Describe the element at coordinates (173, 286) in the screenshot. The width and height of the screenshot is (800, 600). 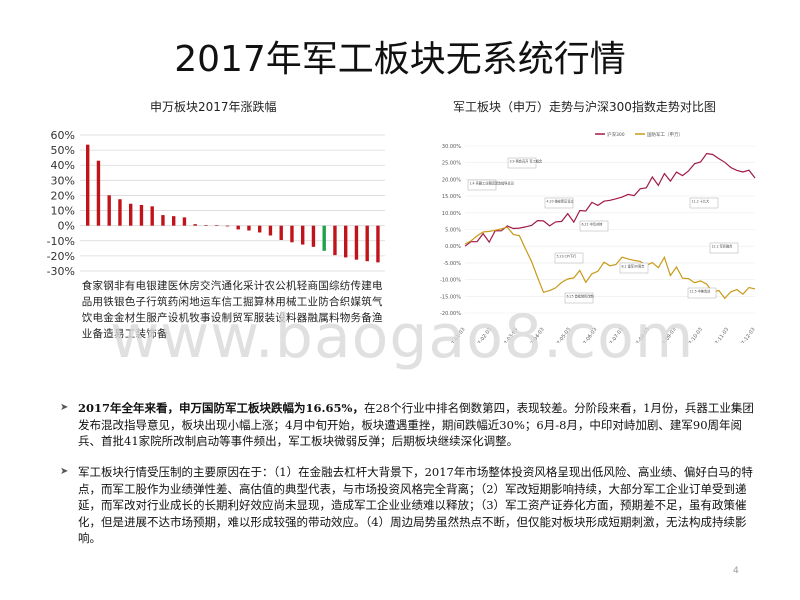
I see `bar-category-label: 医` at that location.